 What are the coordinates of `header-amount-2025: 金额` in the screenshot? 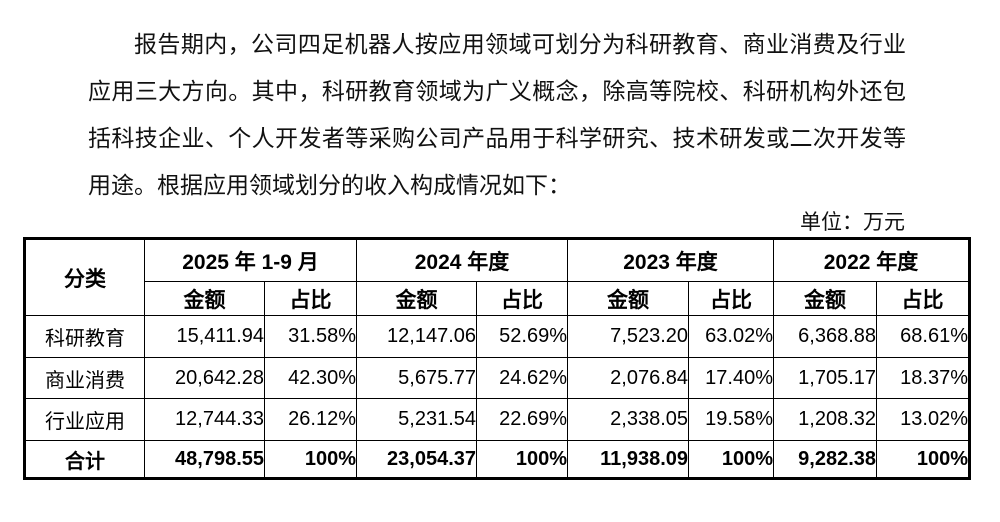 It's located at (204, 298).